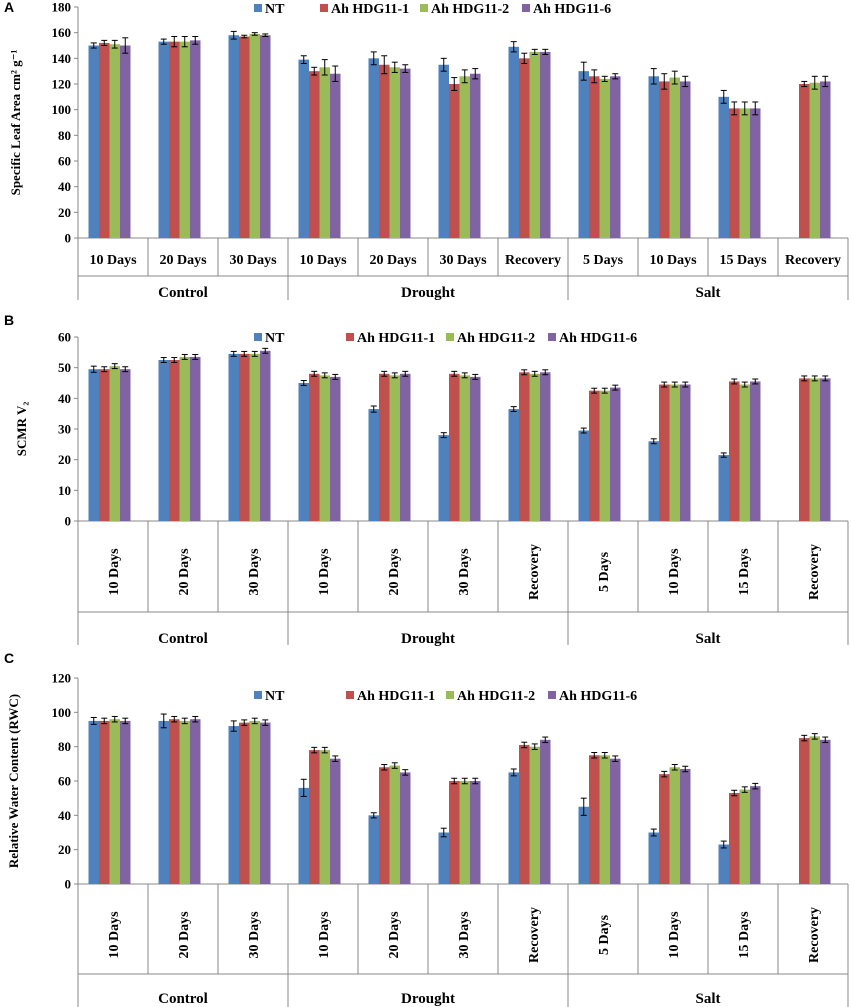  Describe the element at coordinates (9, 7) in the screenshot. I see `panel-label: A` at that location.